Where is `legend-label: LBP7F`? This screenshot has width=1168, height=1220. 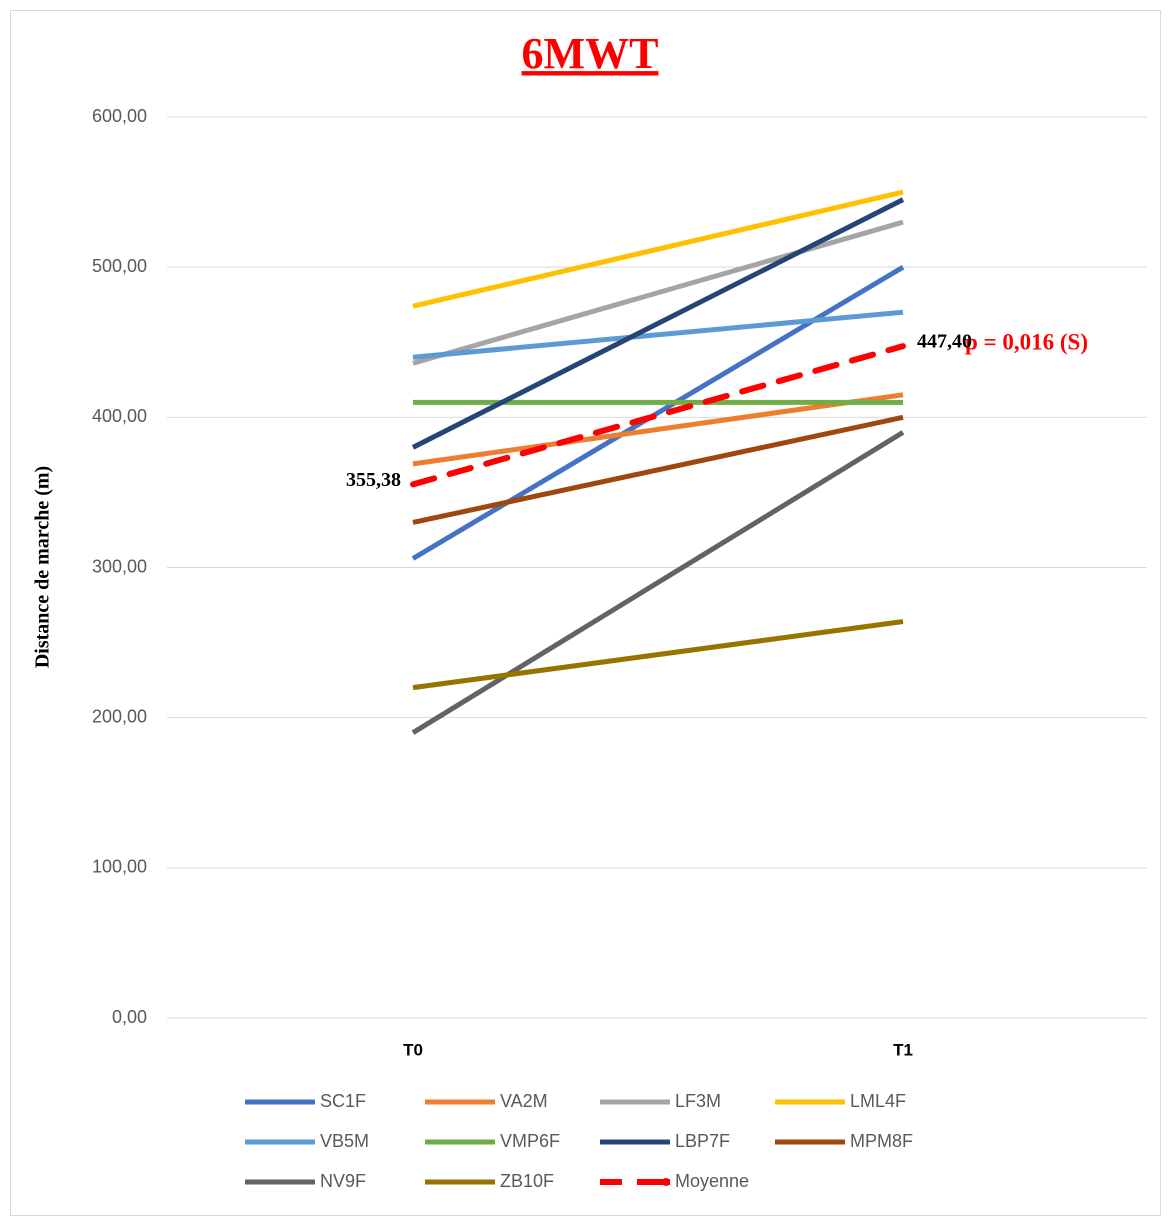 legend-label: LBP7F is located at coordinates (702, 1141).